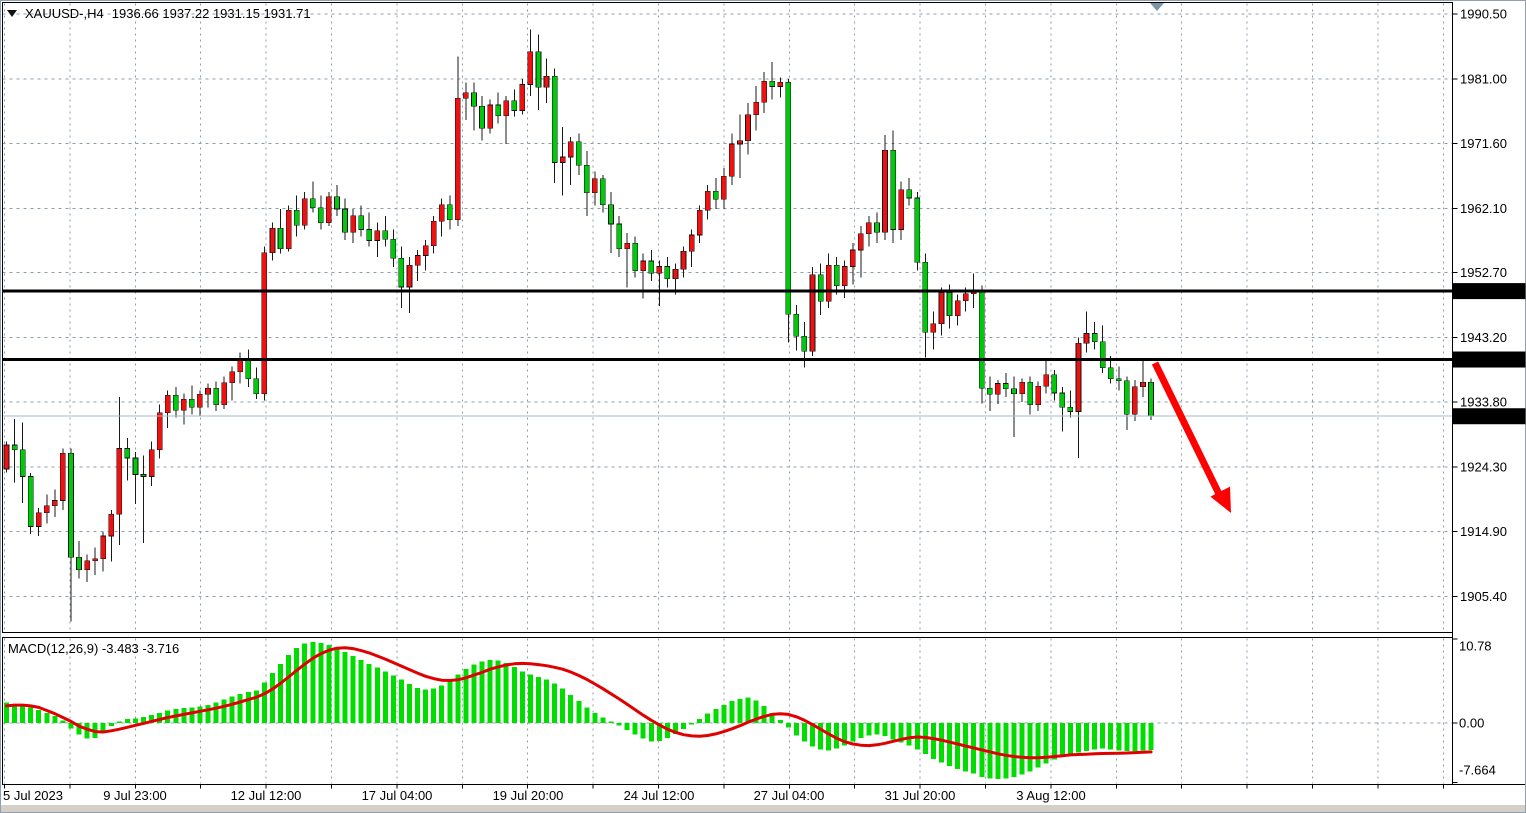 The height and width of the screenshot is (813, 1526). I want to click on trend-arrow-shaft, so click(1187, 428).